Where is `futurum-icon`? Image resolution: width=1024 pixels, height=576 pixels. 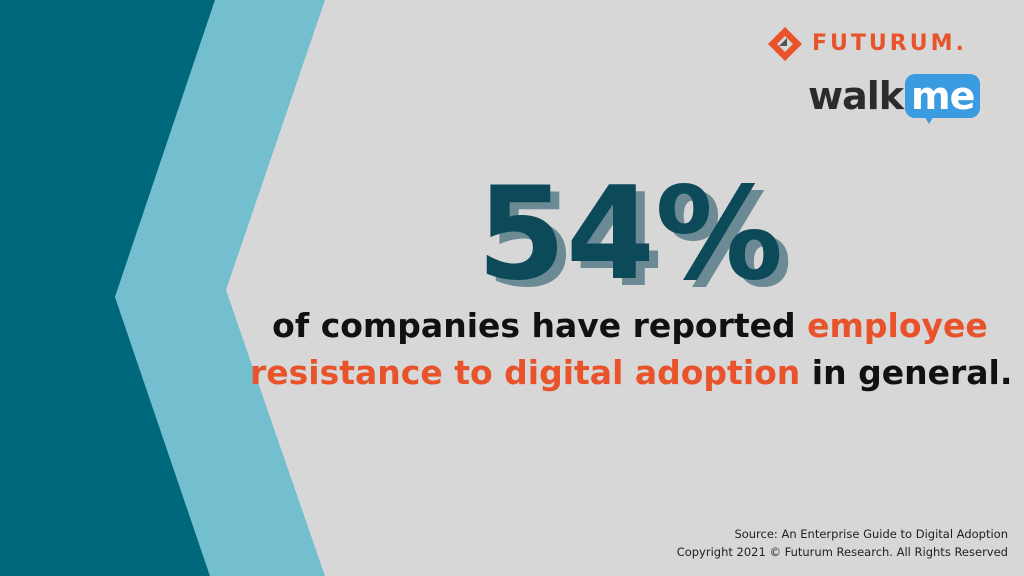 futurum-icon is located at coordinates (785, 44).